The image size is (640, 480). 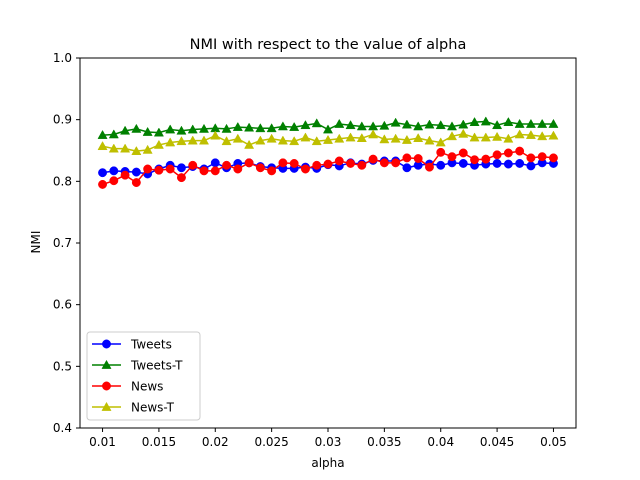 I want to click on x-tick-label: 0.01, so click(x=102, y=442).